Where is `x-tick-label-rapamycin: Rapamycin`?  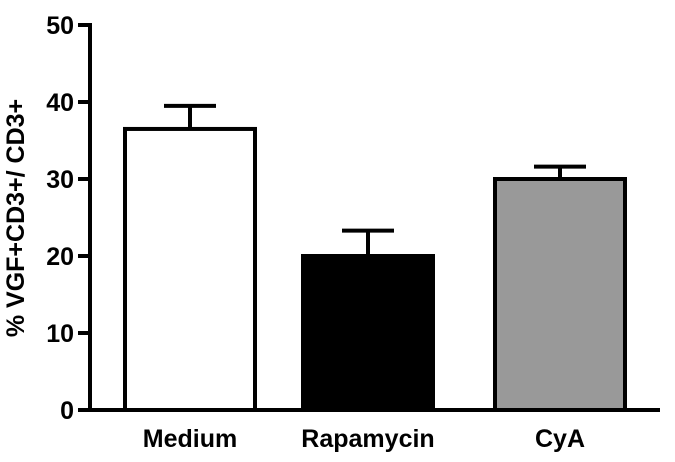 x-tick-label-rapamycin: Rapamycin is located at coordinates (367, 439).